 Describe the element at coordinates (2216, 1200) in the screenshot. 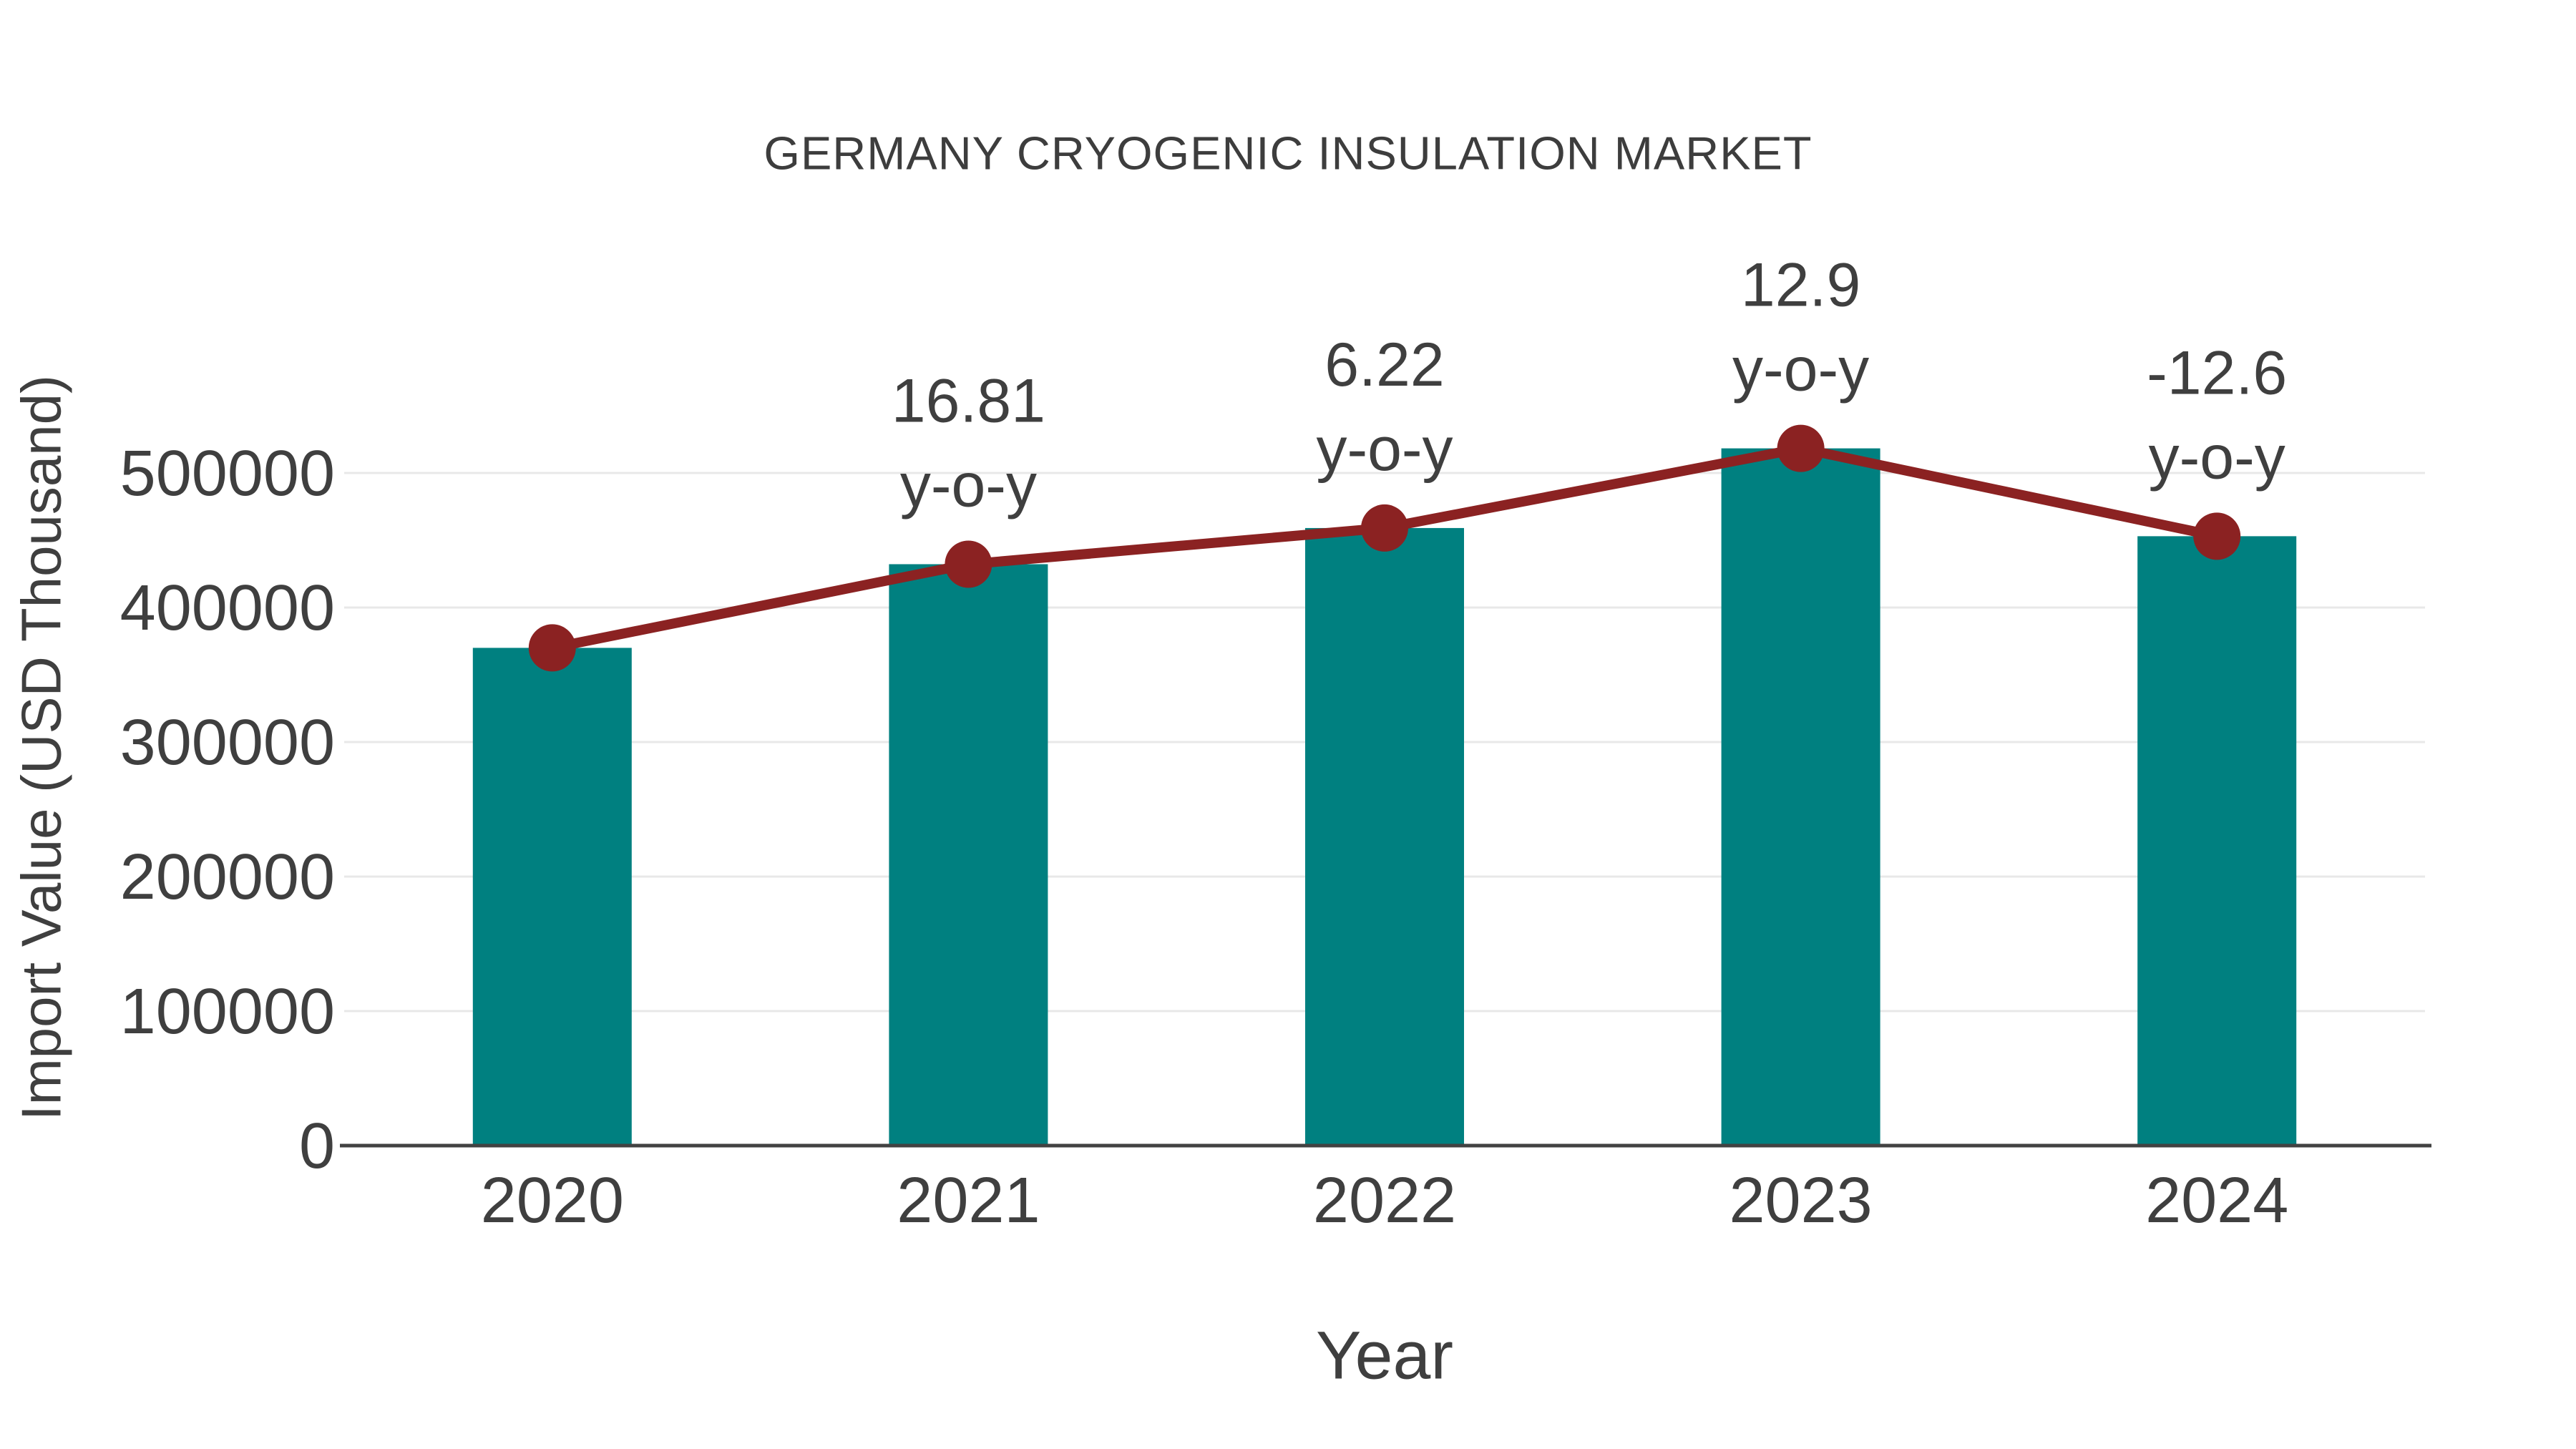

I see `x-tick-label-2024: 2024` at that location.